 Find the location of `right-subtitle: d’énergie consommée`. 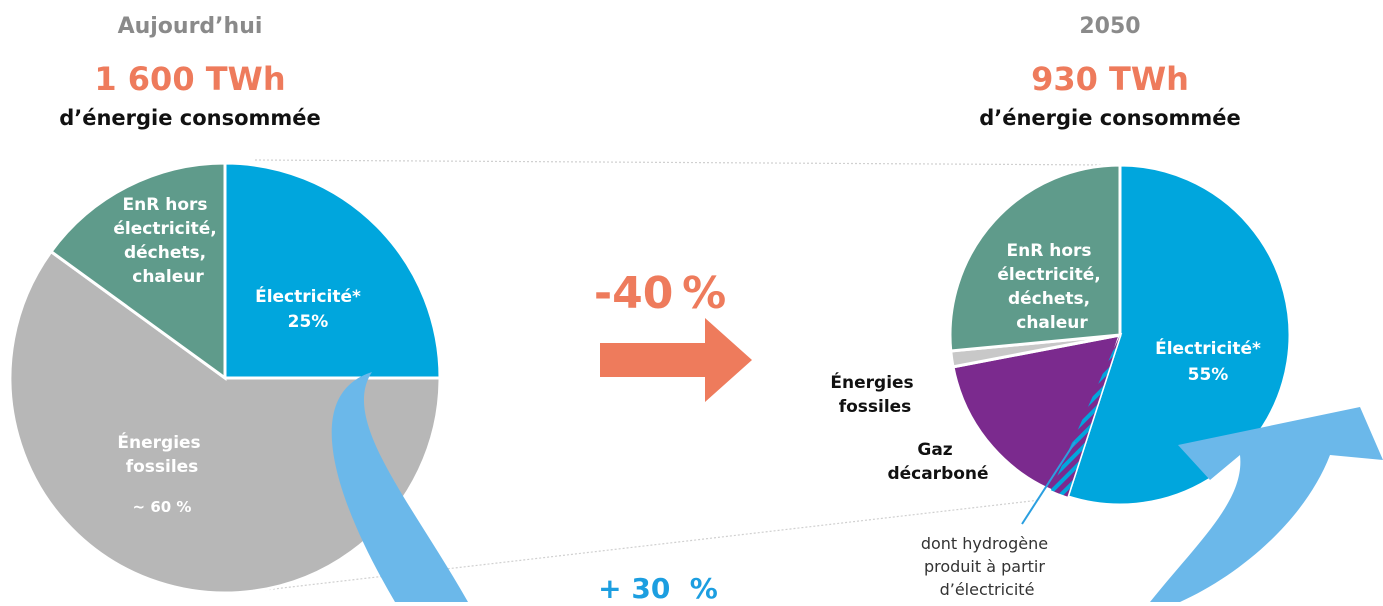

right-subtitle: d’énergie consommée is located at coordinates (1110, 118).